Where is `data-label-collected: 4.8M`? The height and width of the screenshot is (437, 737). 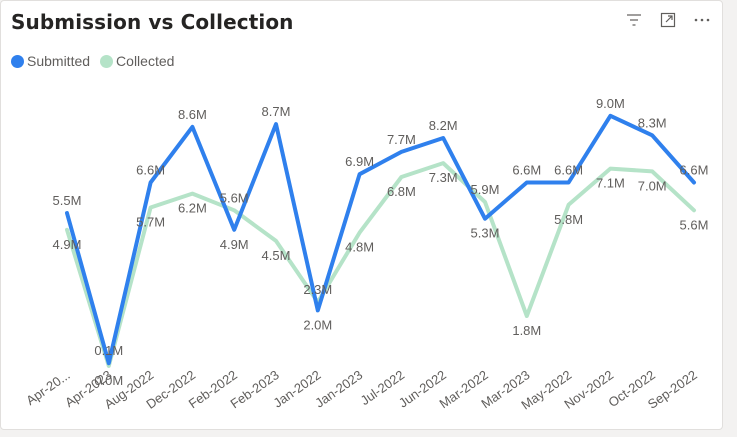
data-label-collected: 4.8M is located at coordinates (359, 247).